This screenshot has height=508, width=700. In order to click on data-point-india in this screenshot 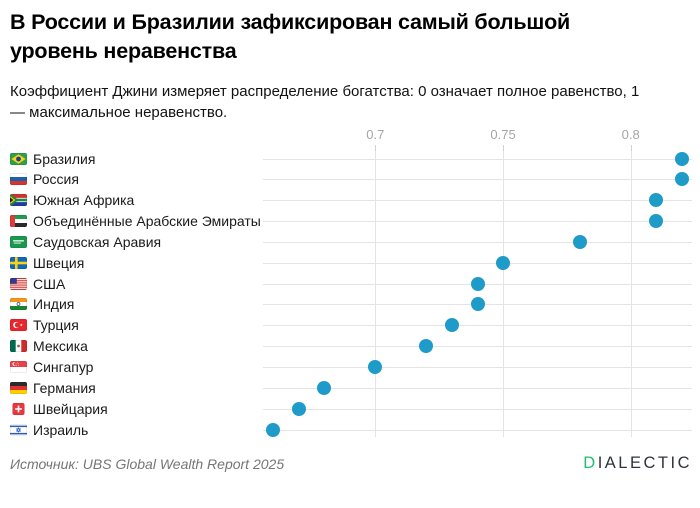, I will do `click(477, 304)`.